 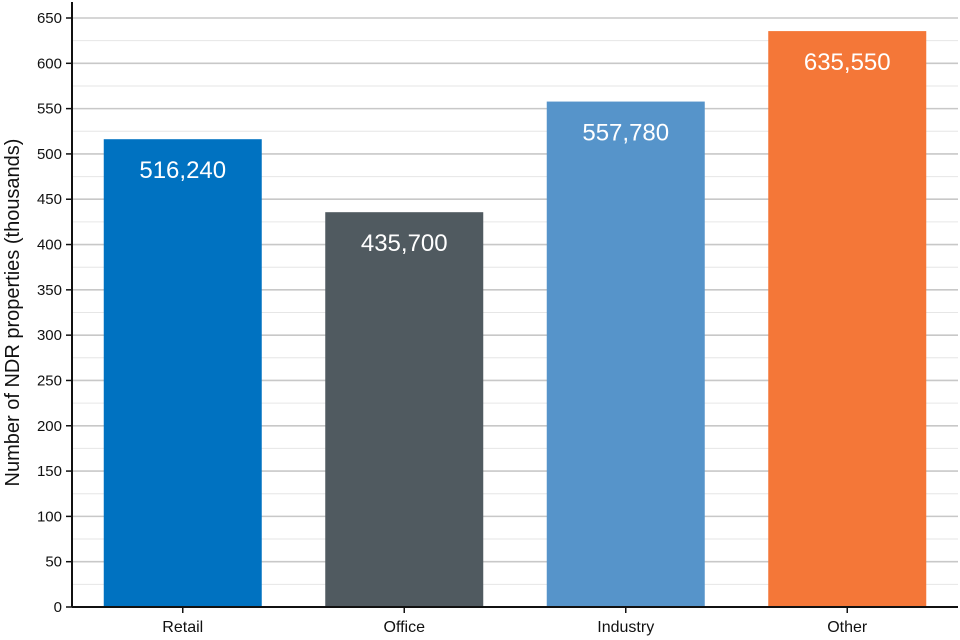 What do you see at coordinates (847, 627) in the screenshot?
I see `x-tick-label-other: Other` at bounding box center [847, 627].